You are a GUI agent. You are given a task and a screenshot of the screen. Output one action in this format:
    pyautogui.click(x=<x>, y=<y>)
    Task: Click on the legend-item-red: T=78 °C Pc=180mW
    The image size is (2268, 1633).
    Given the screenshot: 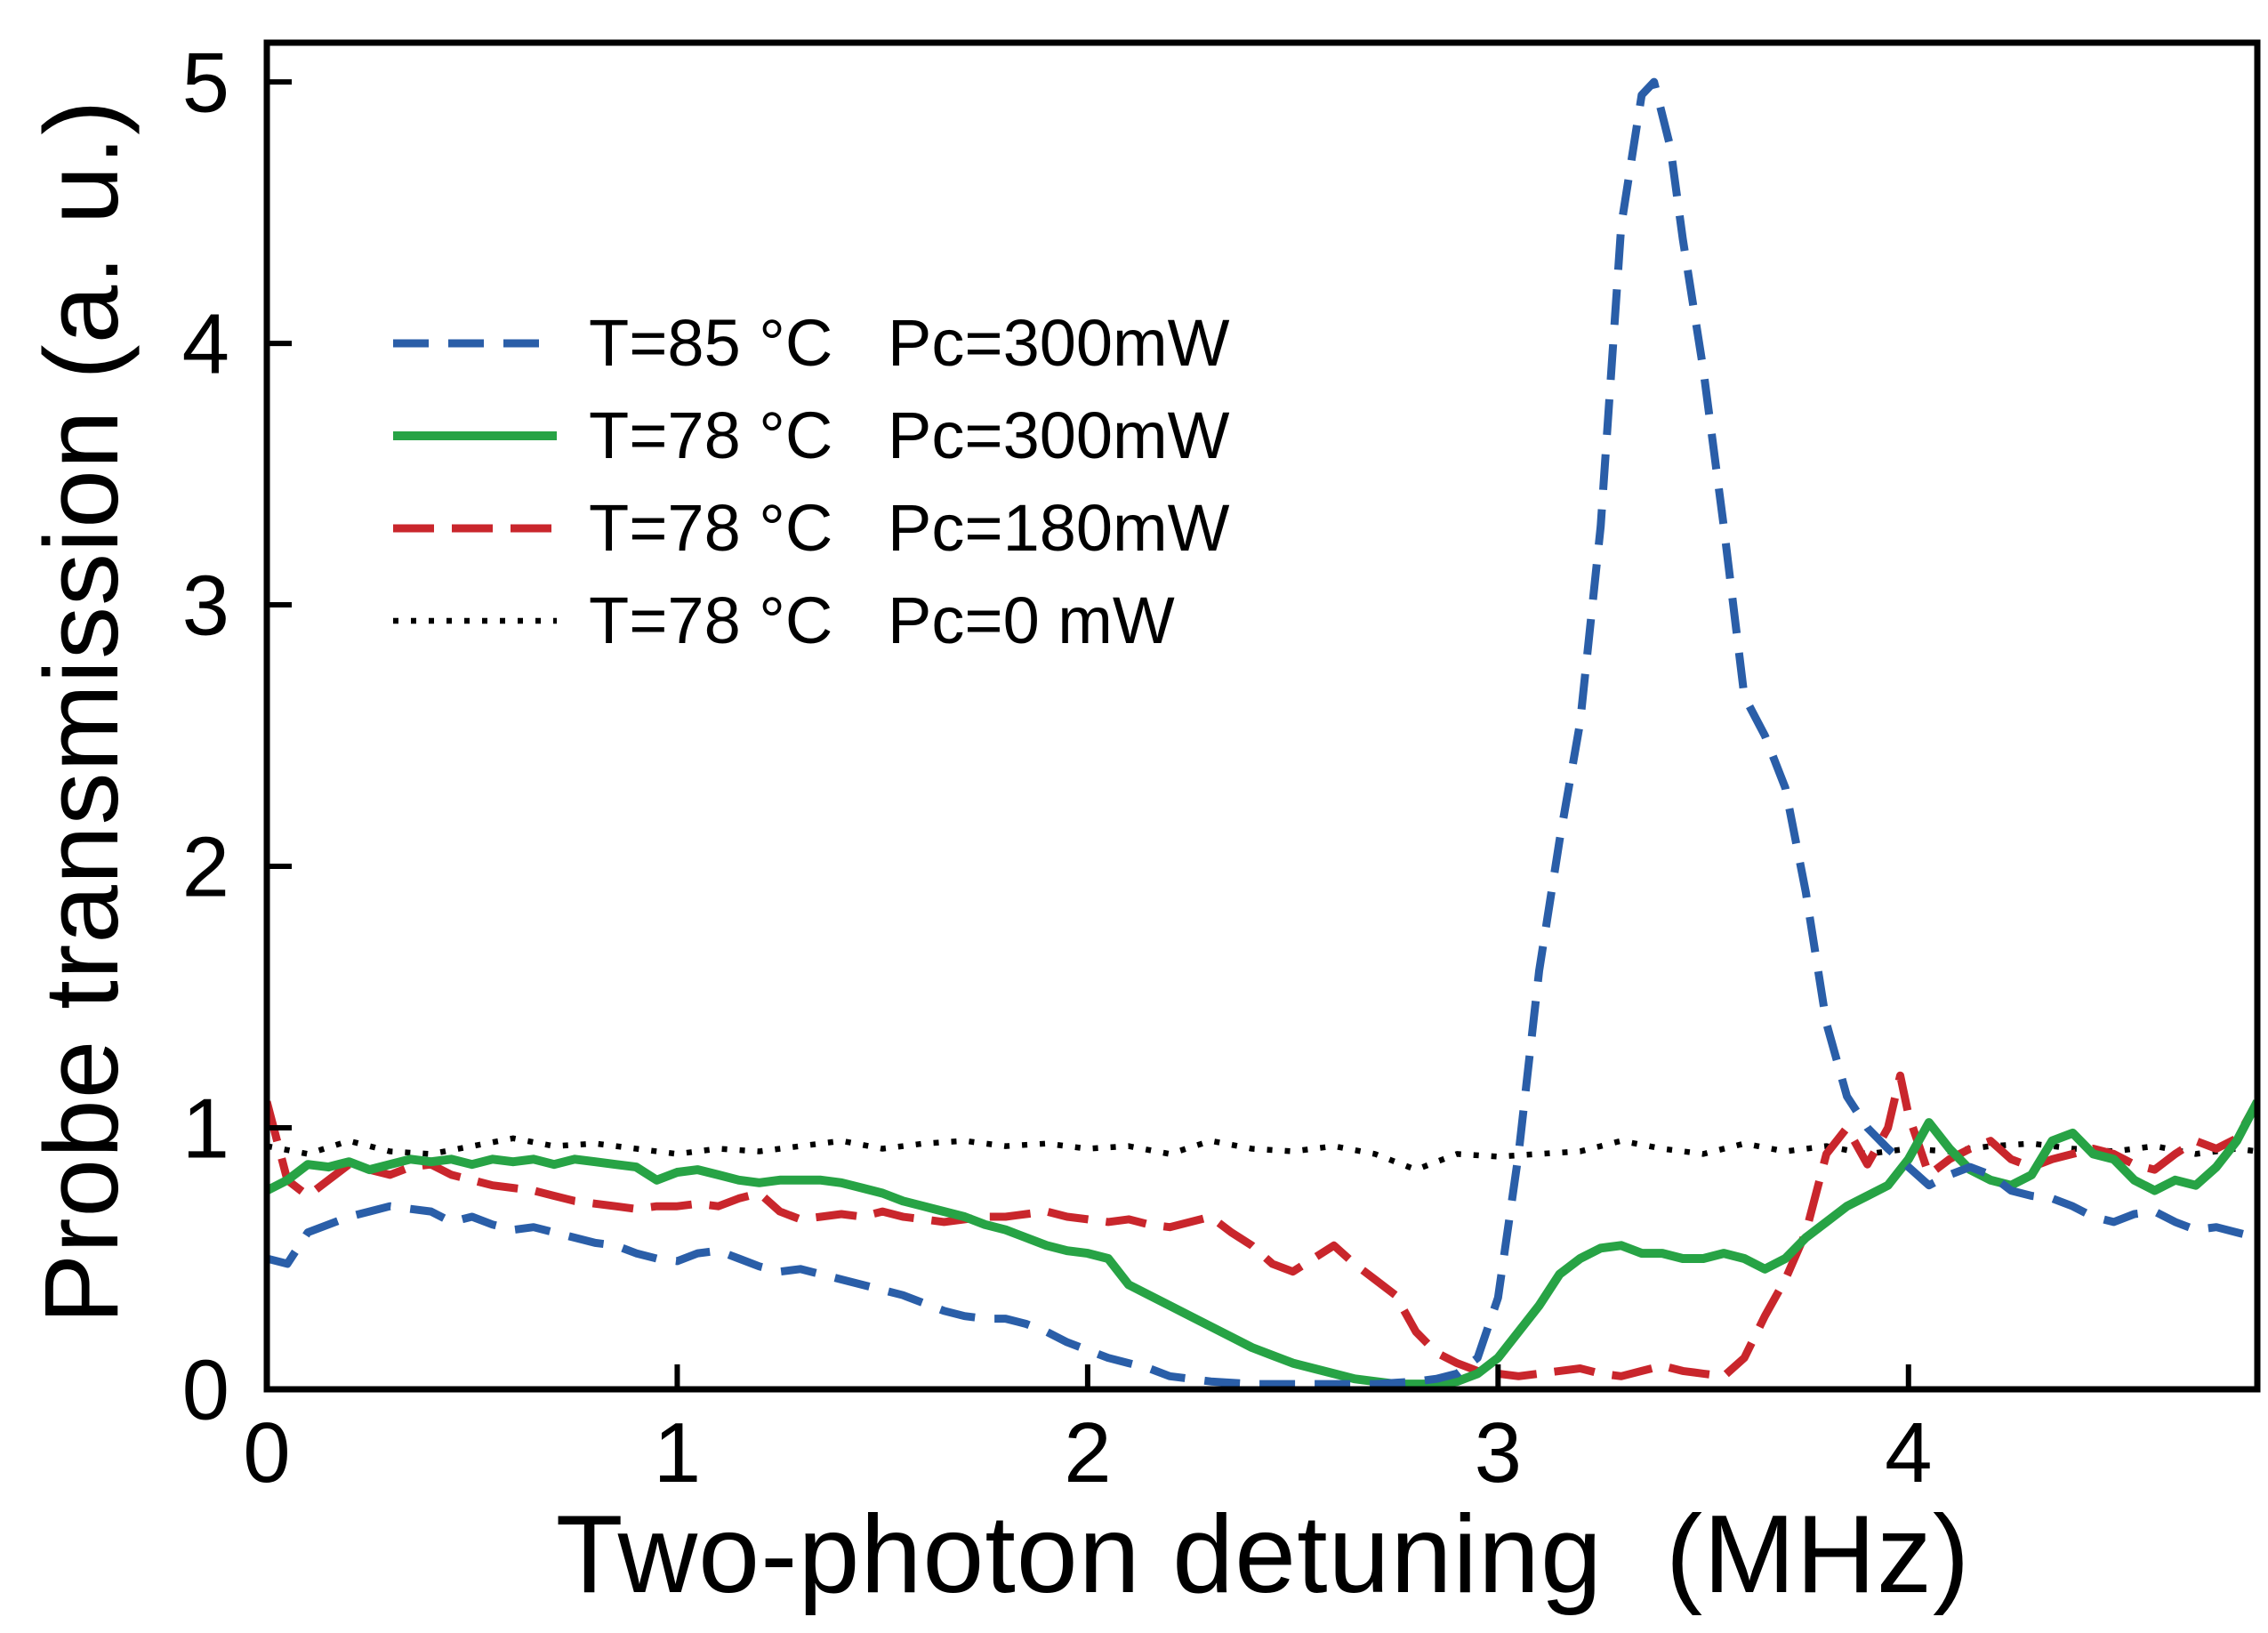 What is the action you would take?
    pyautogui.click(x=810, y=528)
    